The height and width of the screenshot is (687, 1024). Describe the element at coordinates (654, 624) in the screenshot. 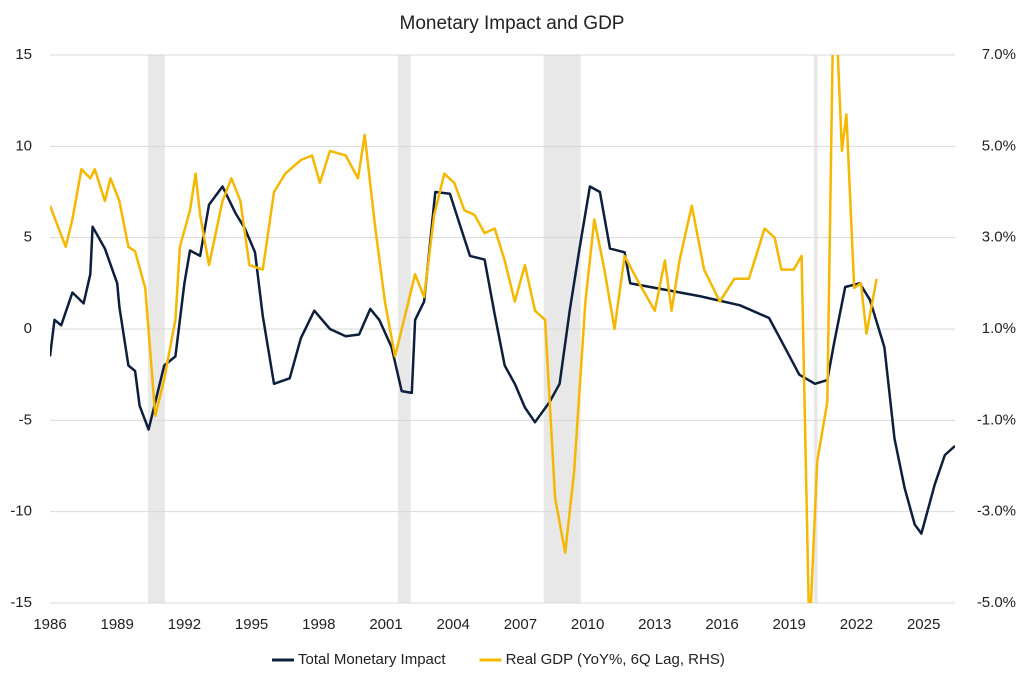

I see `x-tick-label: 2013` at that location.